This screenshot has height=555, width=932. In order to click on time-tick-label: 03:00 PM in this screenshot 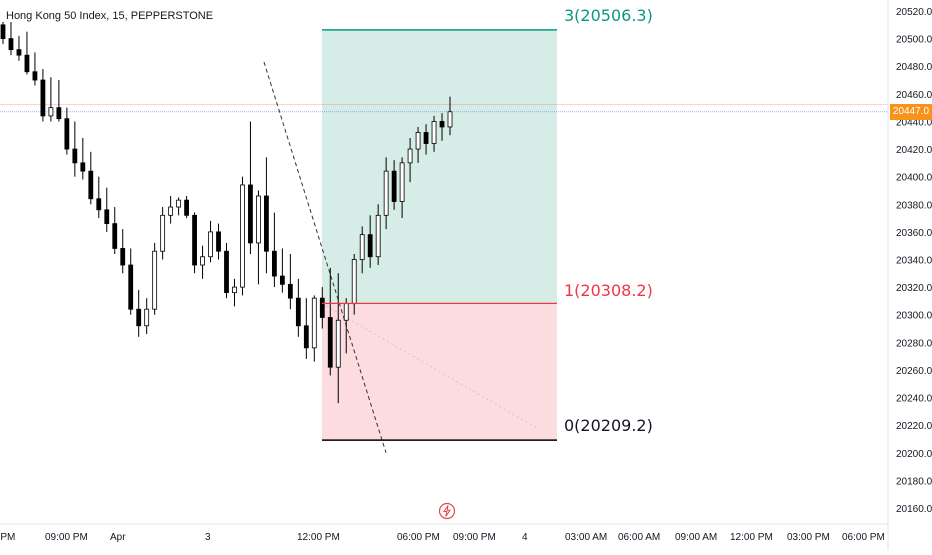, I will do `click(808, 537)`.